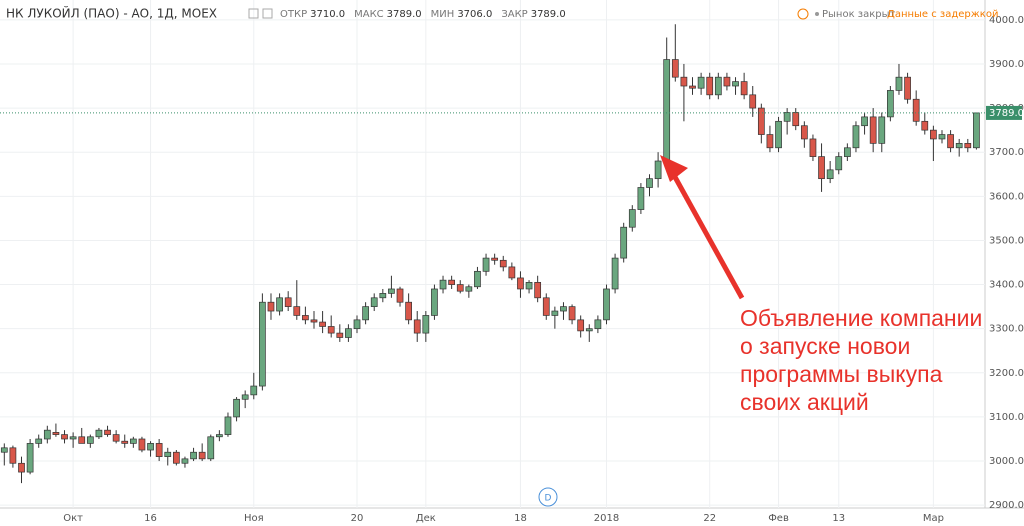  I want to click on arrow-head, so click(674, 168).